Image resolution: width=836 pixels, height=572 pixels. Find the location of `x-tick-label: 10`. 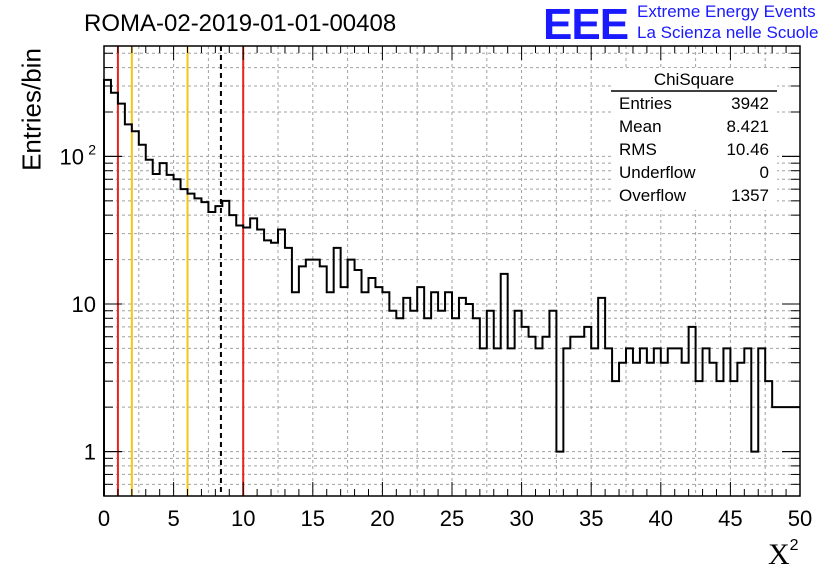

x-tick-label: 10 is located at coordinates (243, 518).